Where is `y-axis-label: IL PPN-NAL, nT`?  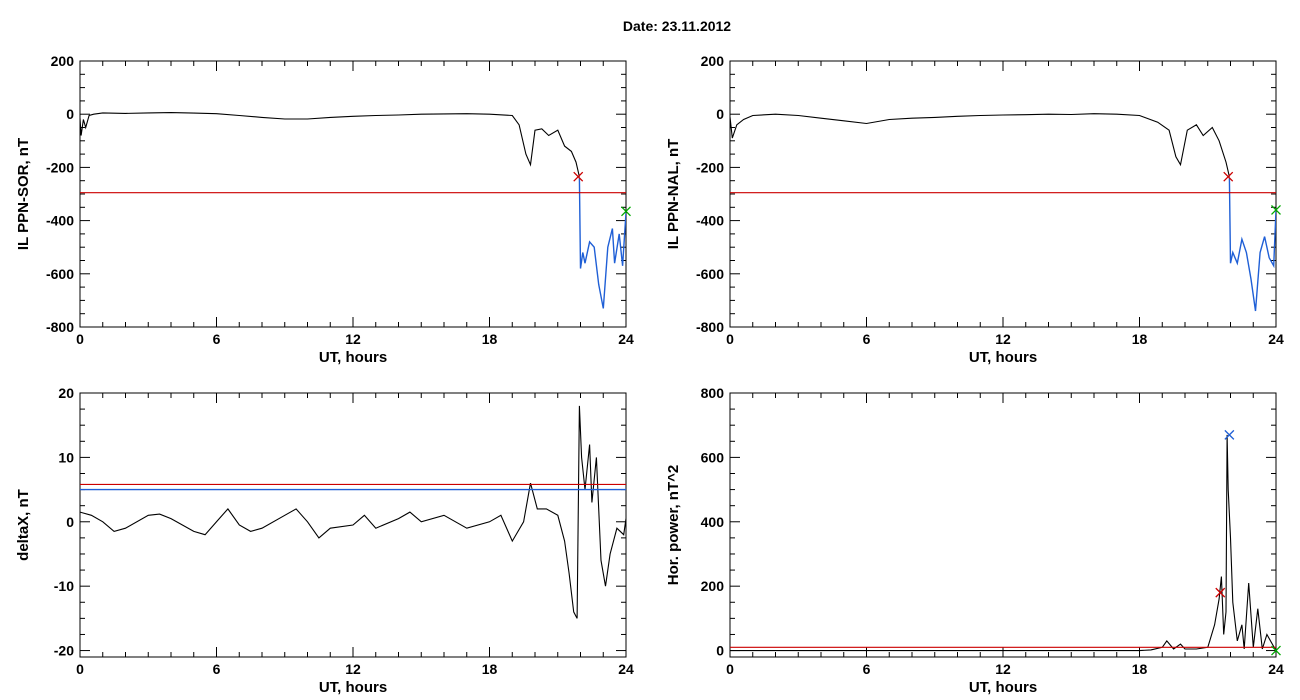 y-axis-label: IL PPN-NAL, nT is located at coordinates (673, 194).